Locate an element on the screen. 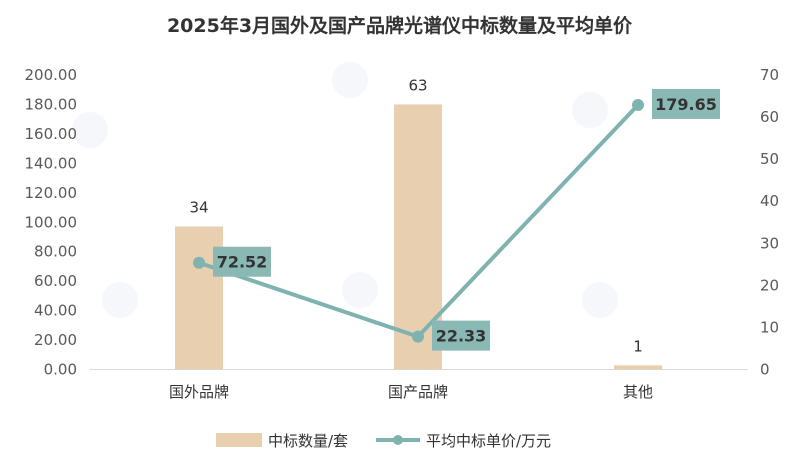  bar-data-label: 34 is located at coordinates (198, 207).